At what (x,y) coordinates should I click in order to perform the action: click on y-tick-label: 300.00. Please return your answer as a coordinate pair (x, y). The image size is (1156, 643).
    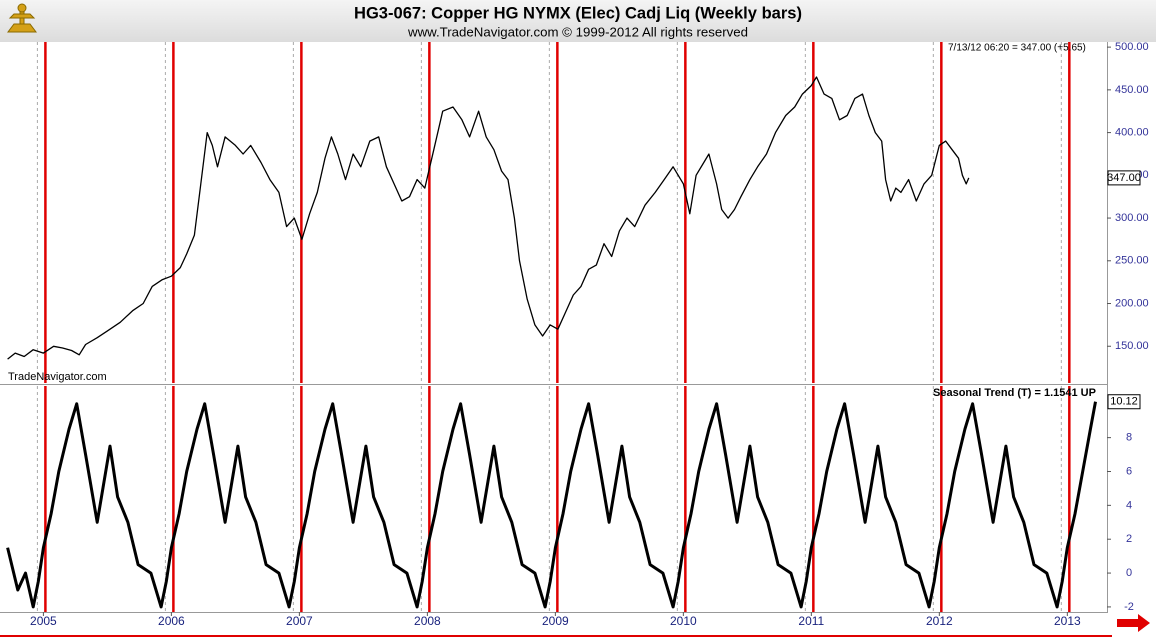
    Looking at the image, I should click on (1132, 218).